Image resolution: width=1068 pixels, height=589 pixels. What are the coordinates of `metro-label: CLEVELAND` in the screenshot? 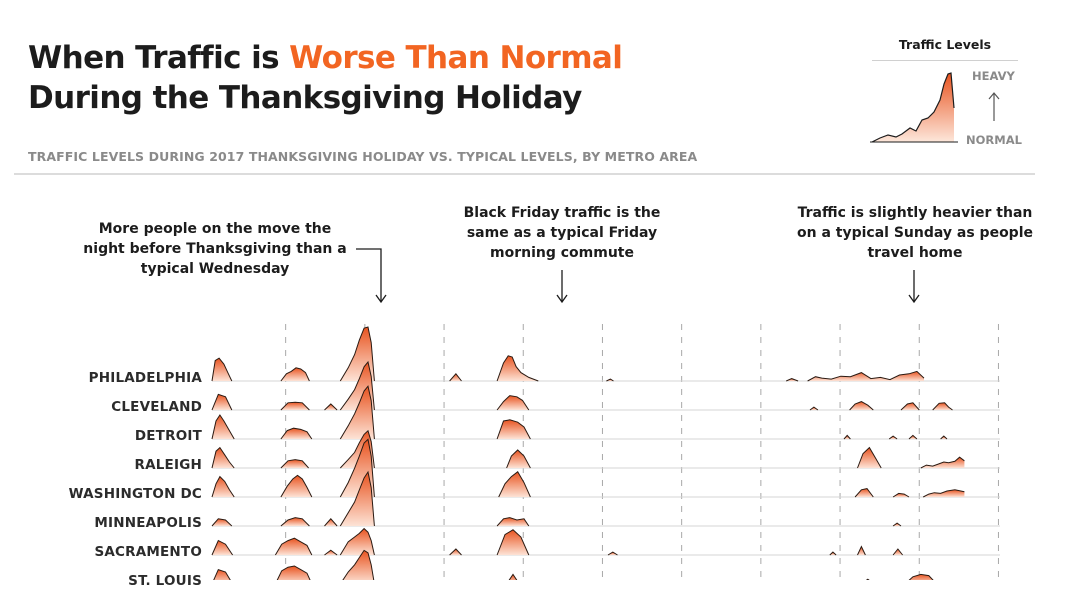 It's located at (156, 407).